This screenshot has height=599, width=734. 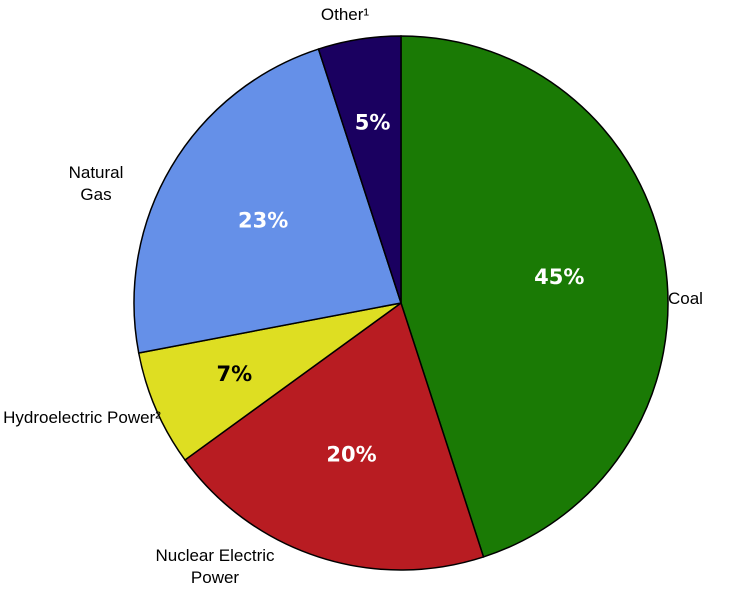 What do you see at coordinates (215, 566) in the screenshot?
I see `category-label: Nuclear Electric Power` at bounding box center [215, 566].